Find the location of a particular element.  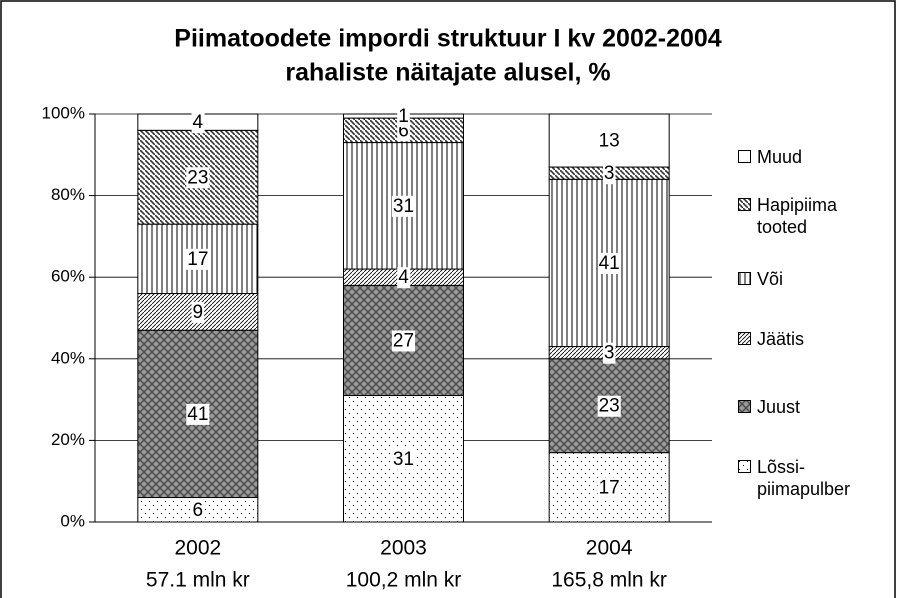

data-label: 9 is located at coordinates (198, 312).